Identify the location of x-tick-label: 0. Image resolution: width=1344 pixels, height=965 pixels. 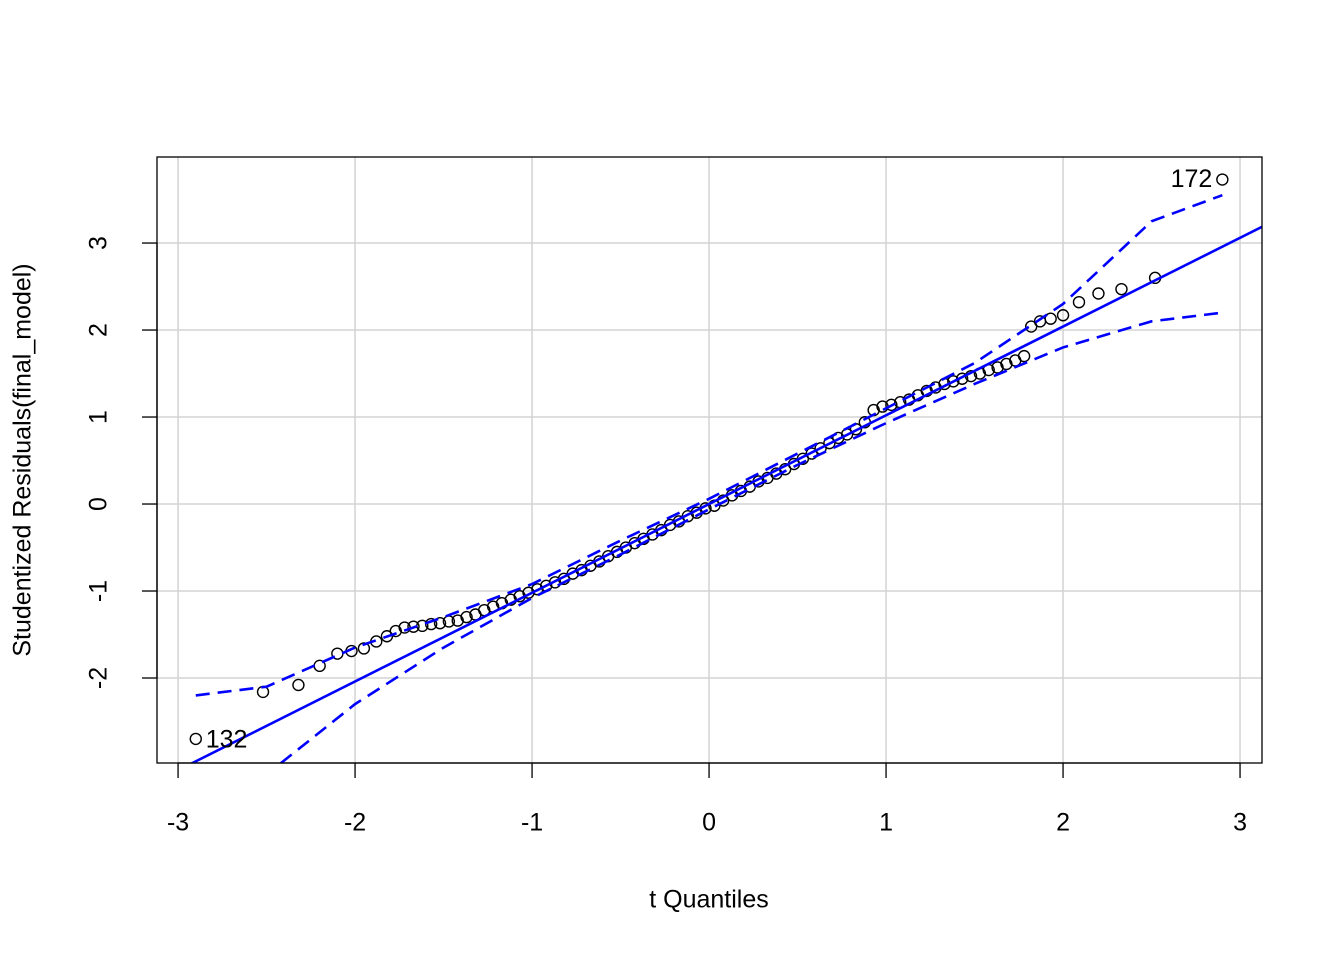
(709, 823).